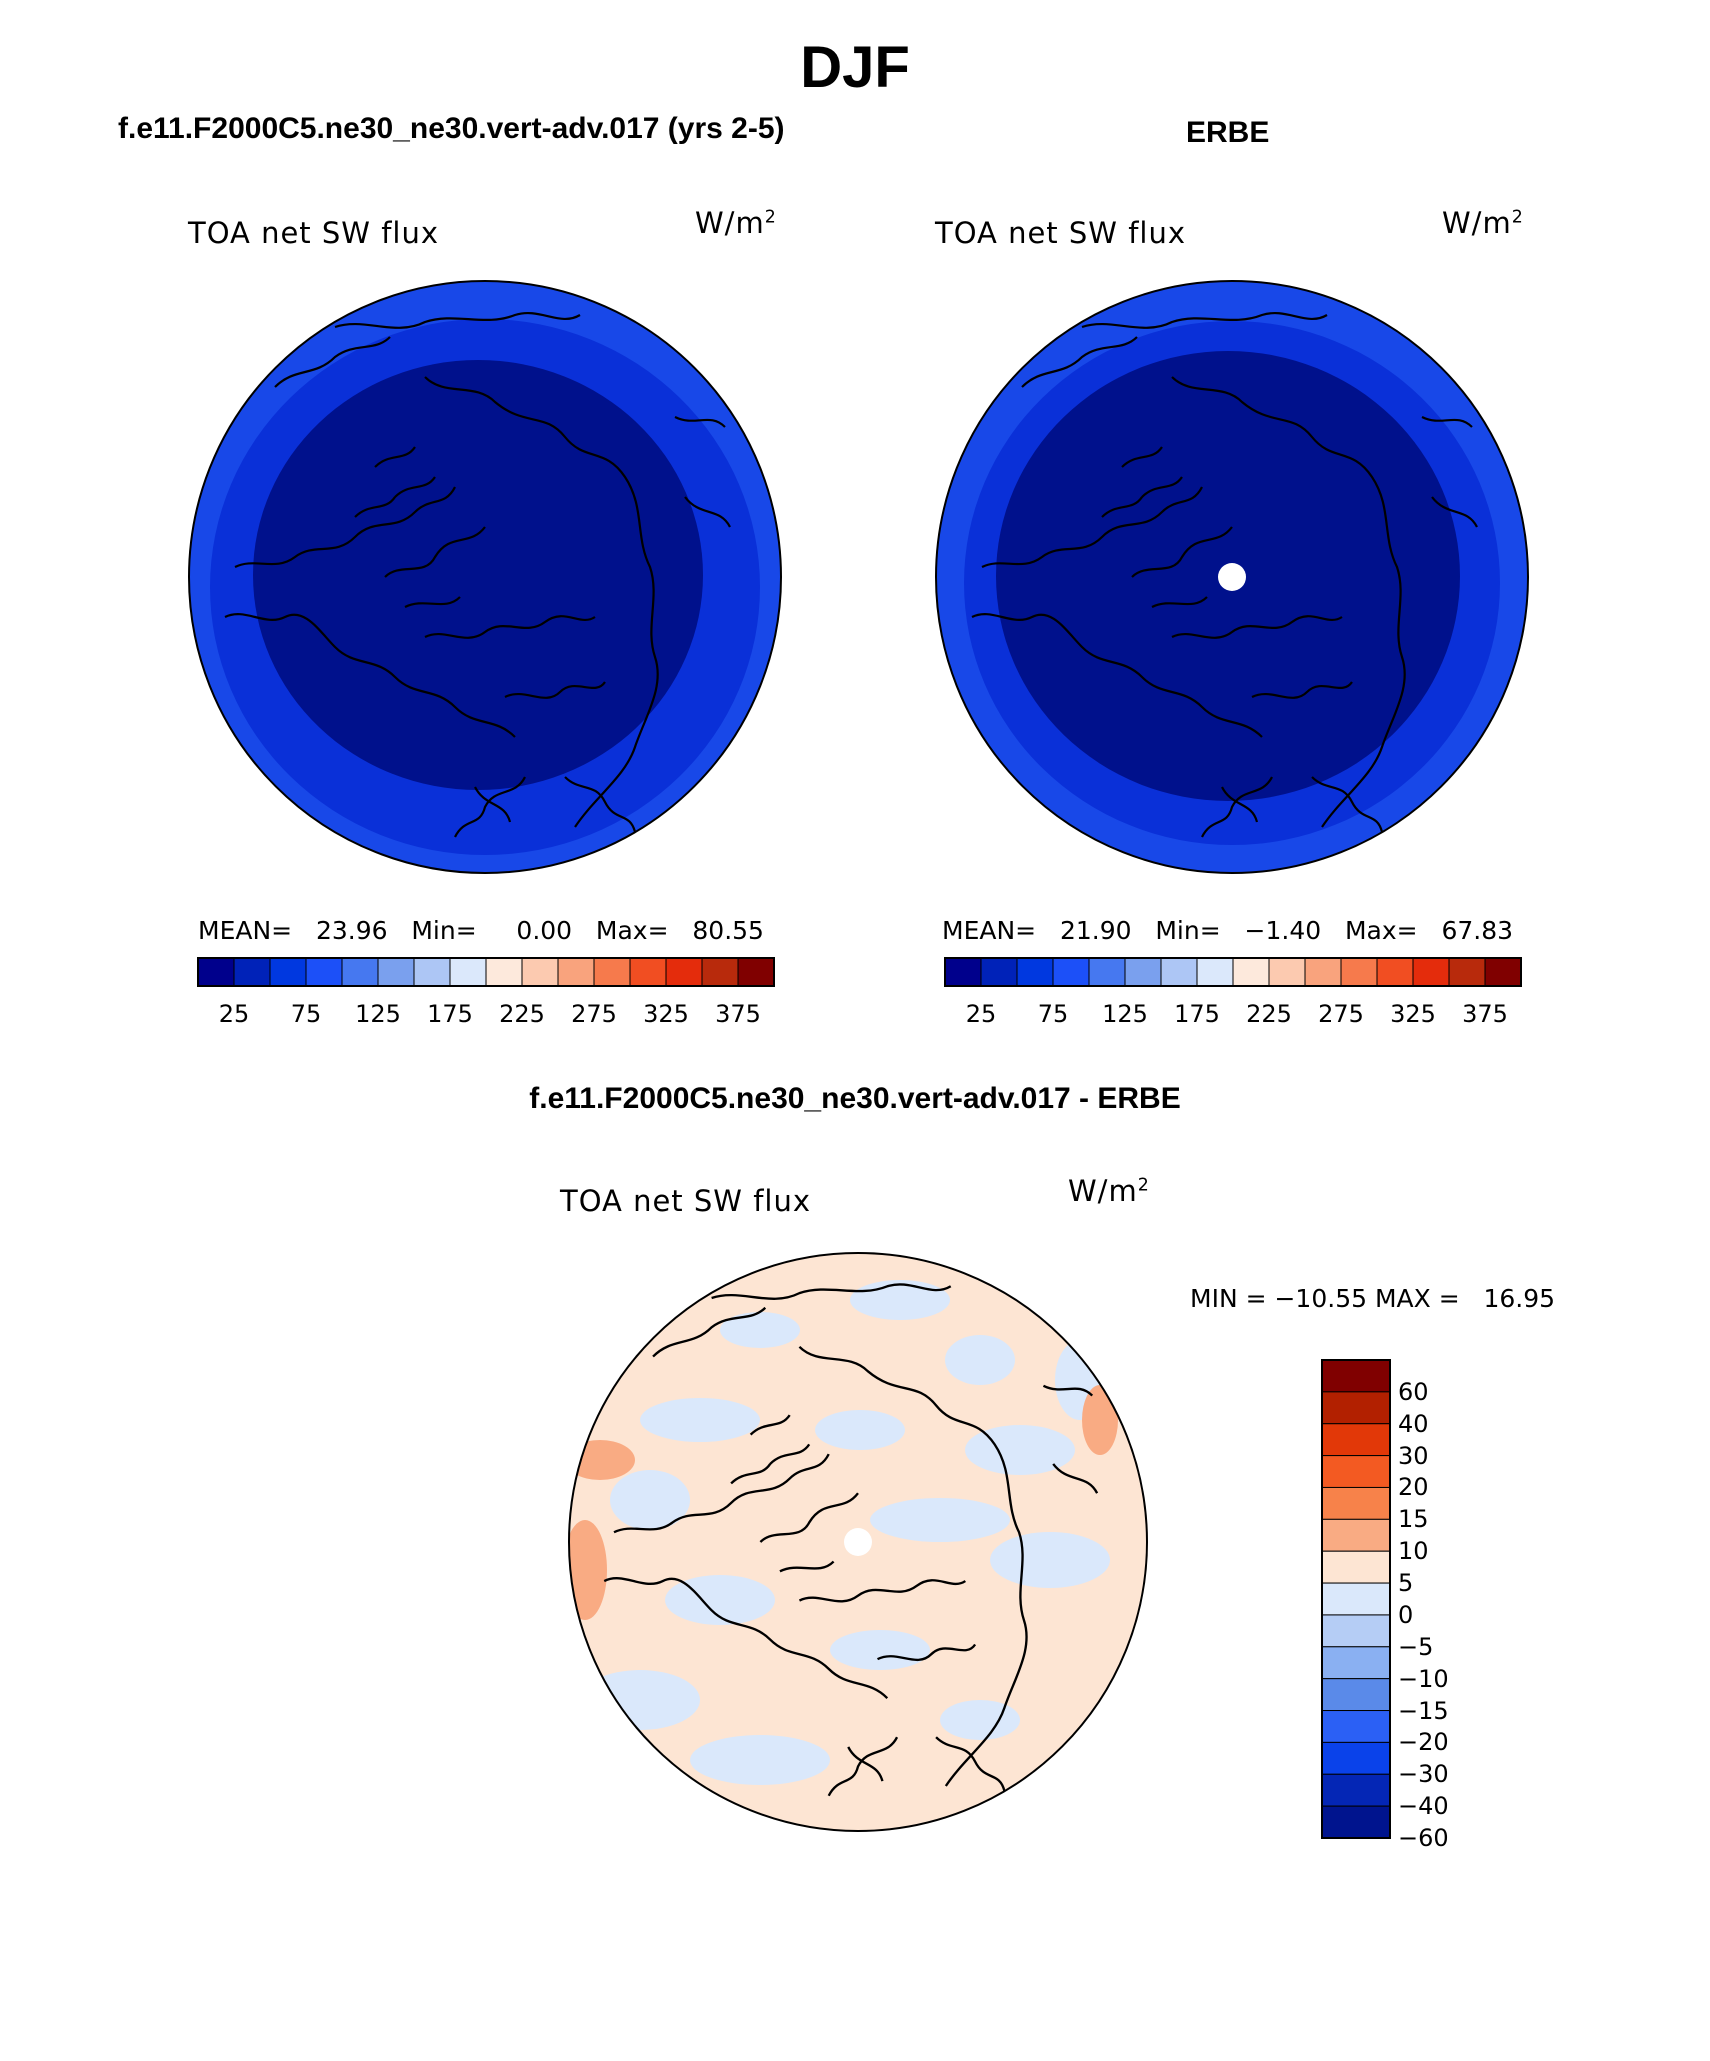  What do you see at coordinates (1413, 1551) in the screenshot?
I see `colorbar-tick-label: 10` at bounding box center [1413, 1551].